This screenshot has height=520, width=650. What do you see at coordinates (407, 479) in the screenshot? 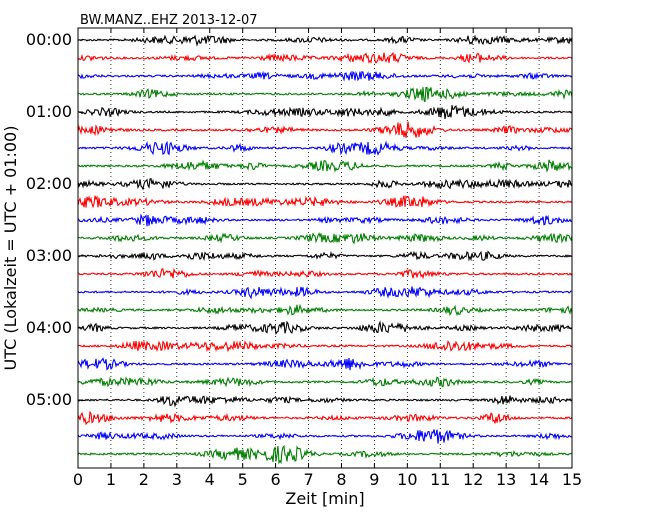
I see `x-tick-label-10: 10` at bounding box center [407, 479].